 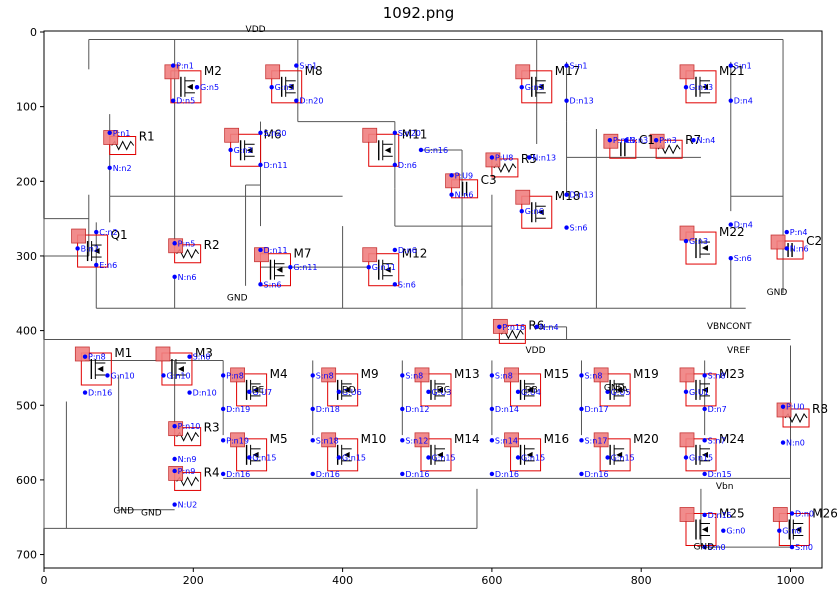 I want to click on pin-label: P:n9, so click(x=187, y=471).